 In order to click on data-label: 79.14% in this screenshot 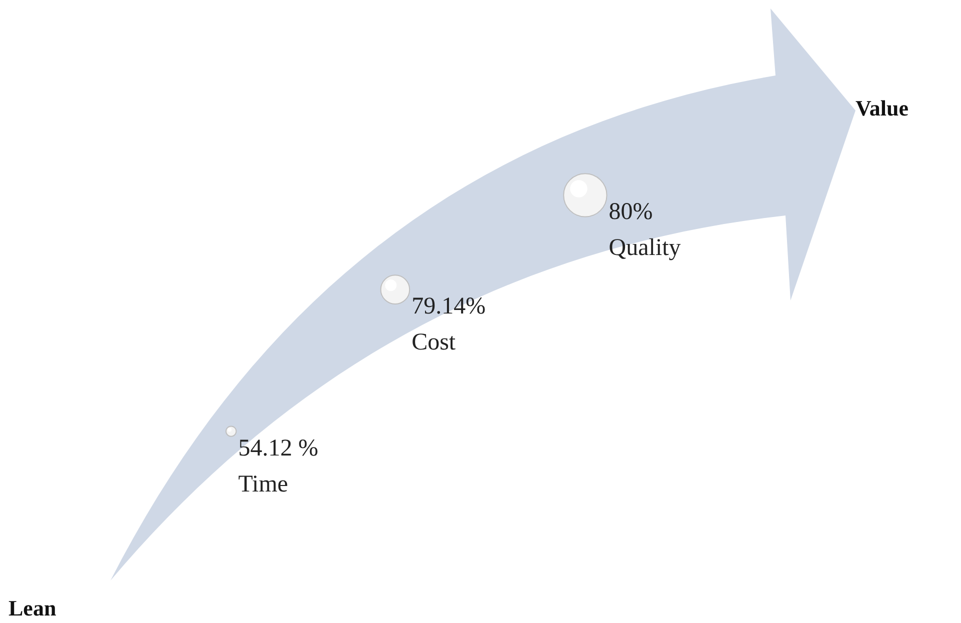, I will do `click(449, 307)`.